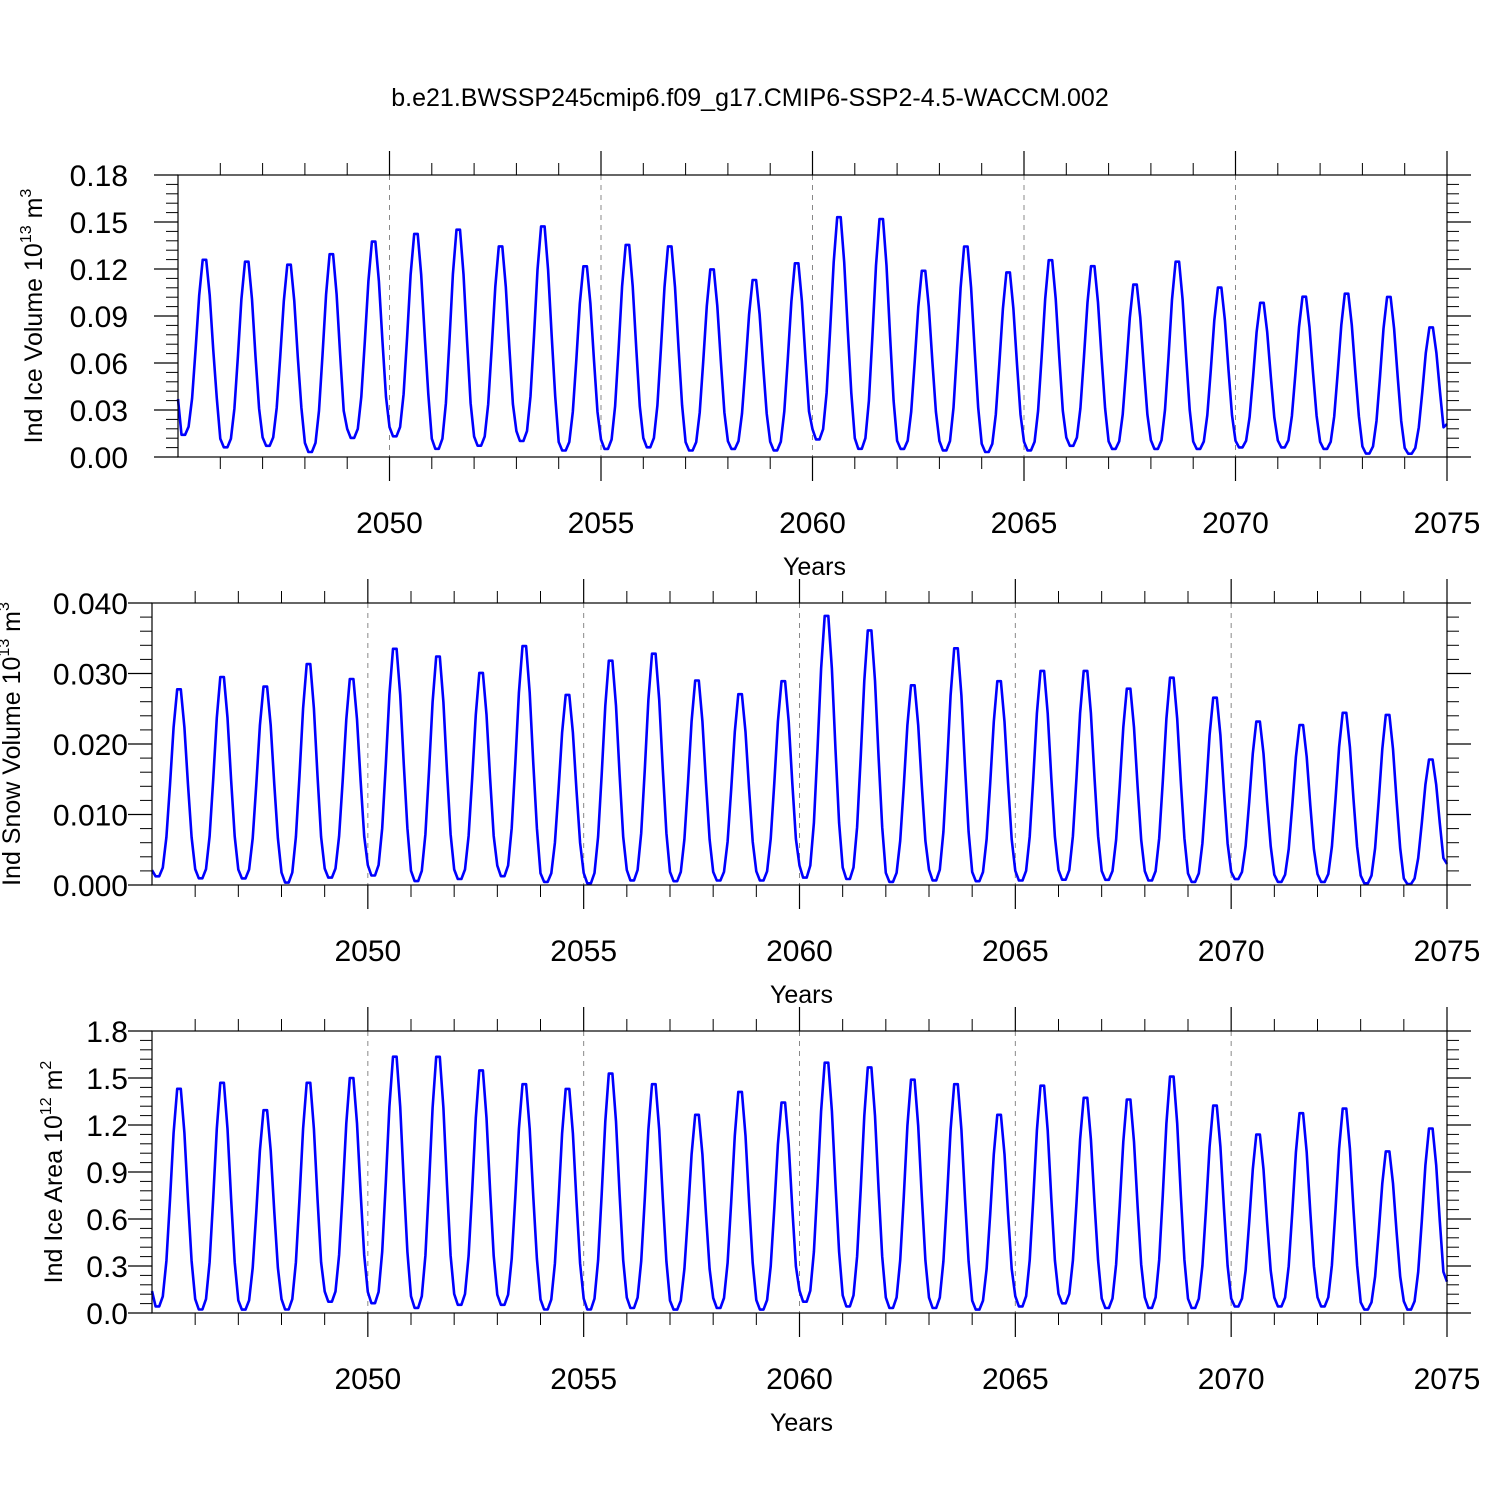 The width and height of the screenshot is (1500, 1500). What do you see at coordinates (90, 816) in the screenshot?
I see `y-tick-label: 0.010` at bounding box center [90, 816].